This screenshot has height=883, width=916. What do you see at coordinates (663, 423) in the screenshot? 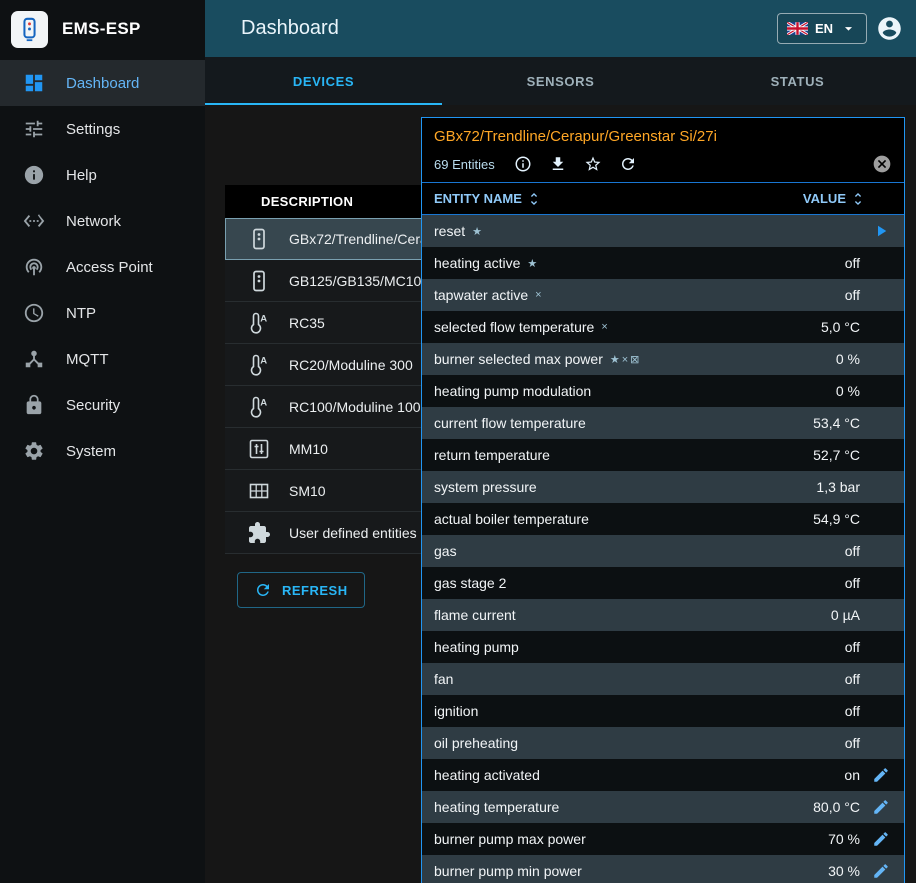
I see `entity-row: current flow temperature 53,4 °C` at bounding box center [663, 423].